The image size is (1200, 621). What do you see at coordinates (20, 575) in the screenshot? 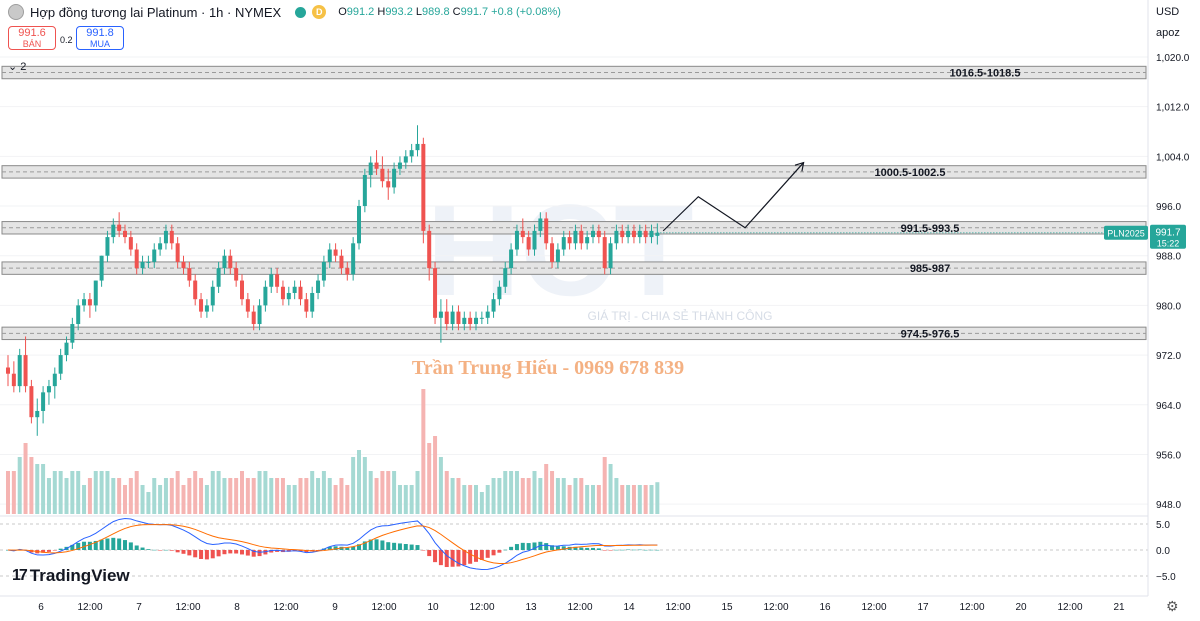
I see `tradingview-icon: 17` at bounding box center [20, 575].